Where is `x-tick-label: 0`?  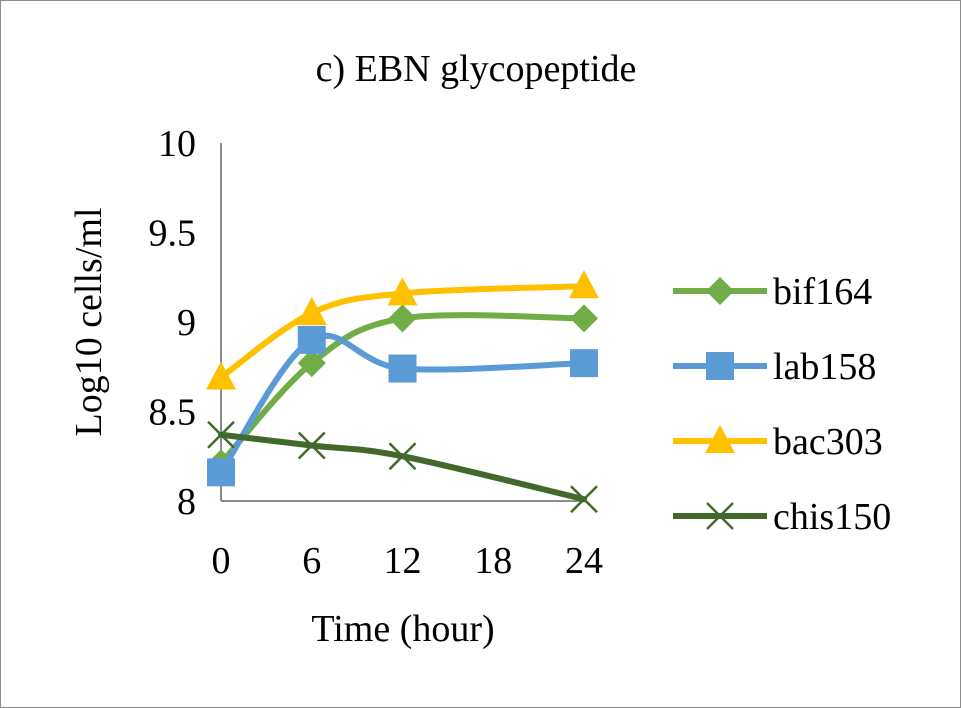
x-tick-label: 0 is located at coordinates (221, 561).